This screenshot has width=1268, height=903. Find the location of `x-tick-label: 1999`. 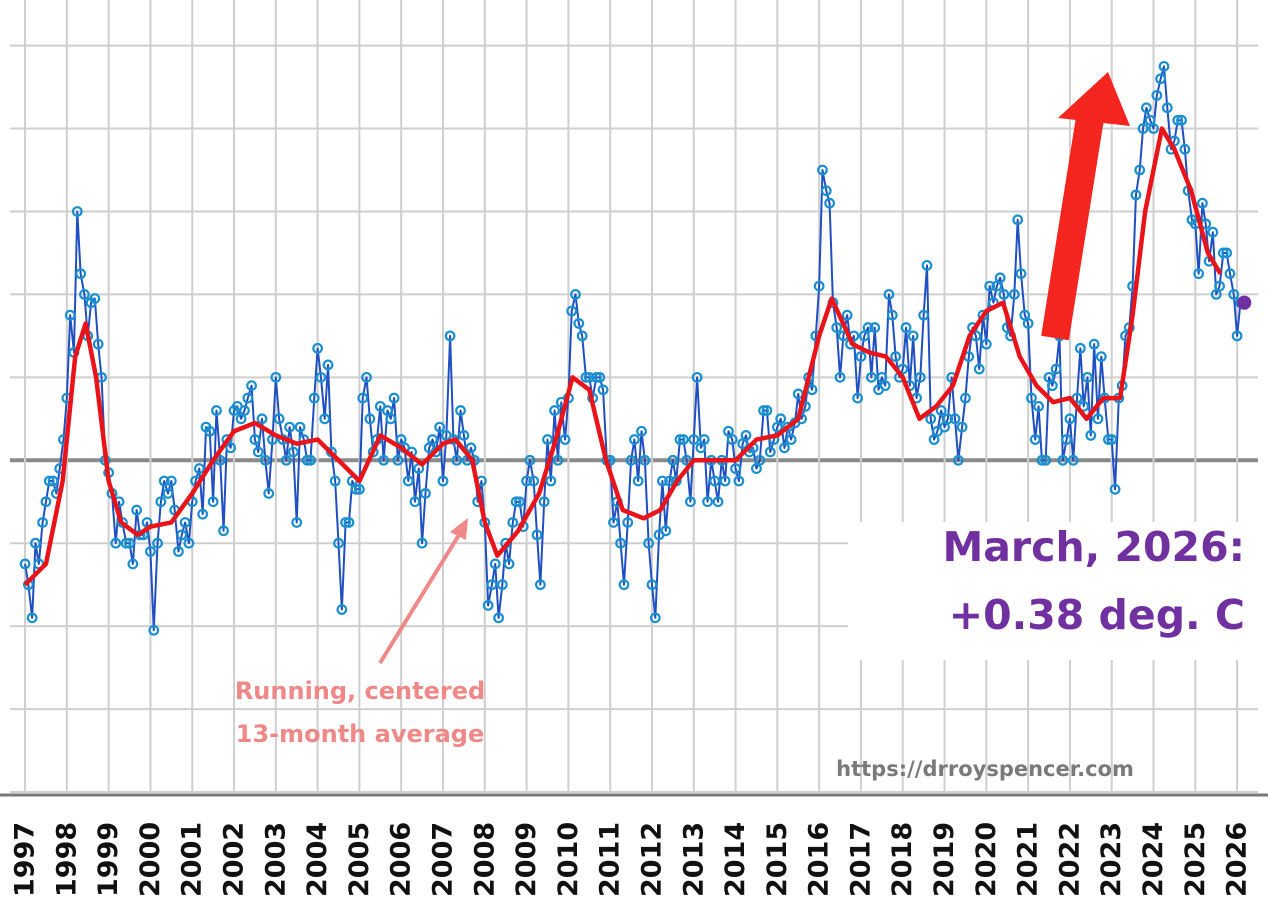

x-tick-label: 1999 is located at coordinates (108, 859).